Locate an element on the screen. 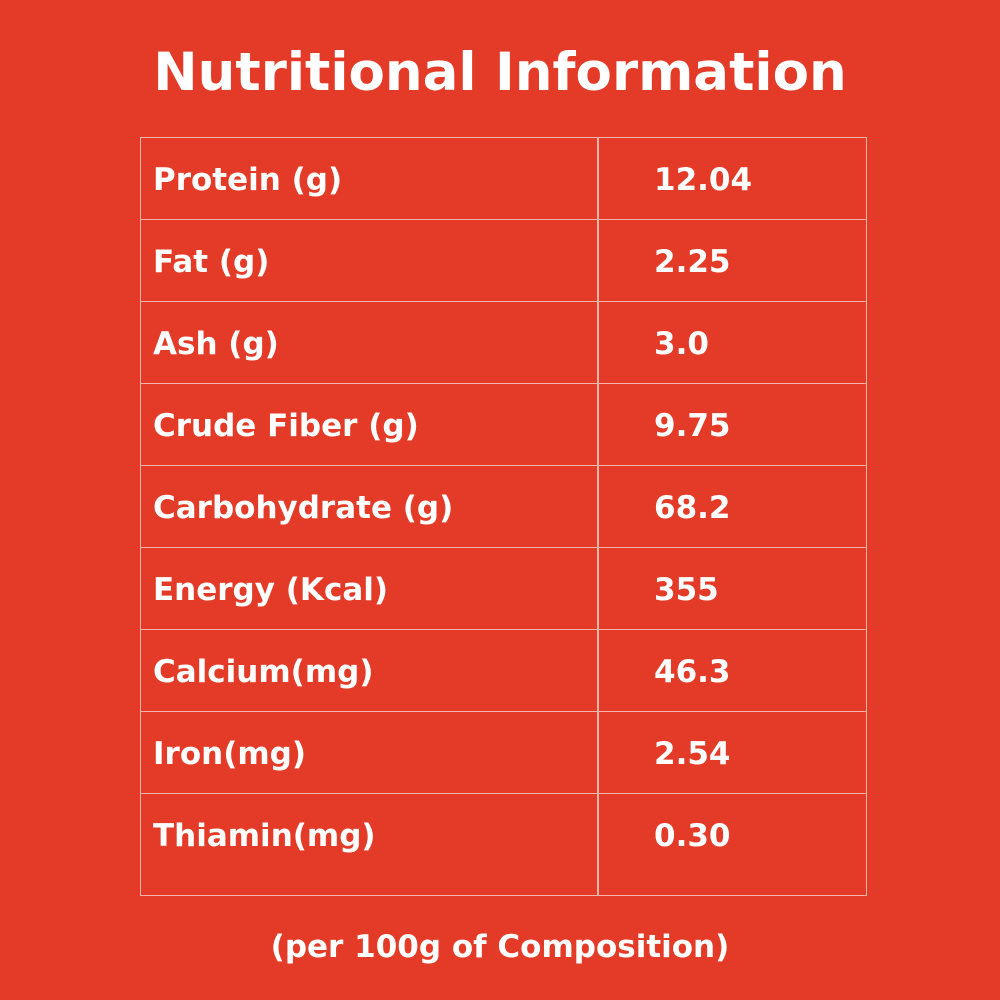 The height and width of the screenshot is (1000, 1000). nutrient-value: 46.3 is located at coordinates (692, 672).